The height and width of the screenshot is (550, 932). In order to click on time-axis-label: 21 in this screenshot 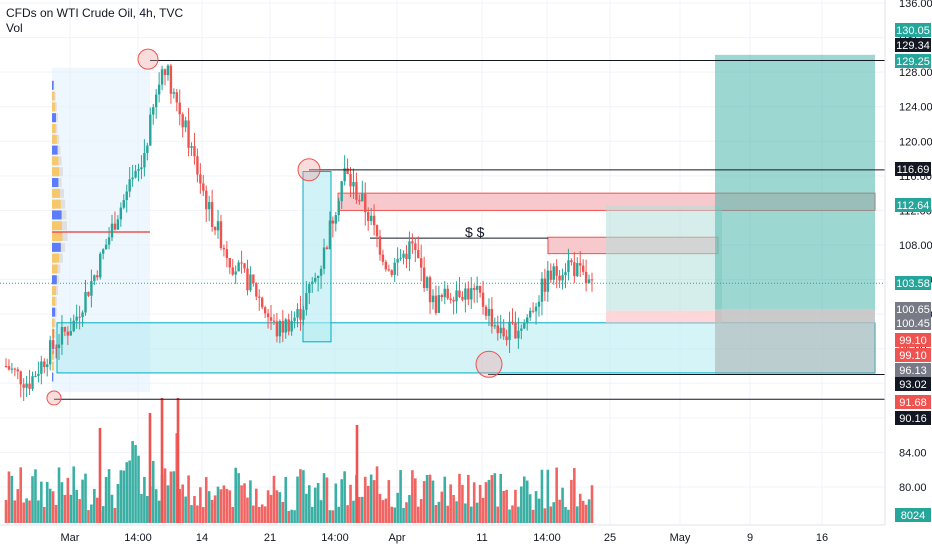, I will do `click(270, 538)`.